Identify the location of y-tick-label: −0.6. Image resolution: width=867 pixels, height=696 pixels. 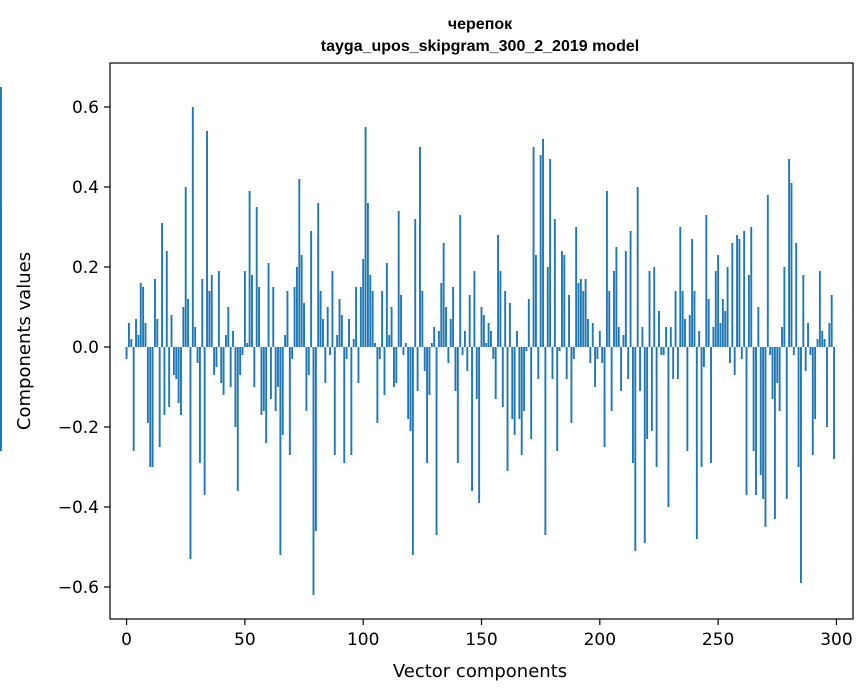
(78, 588).